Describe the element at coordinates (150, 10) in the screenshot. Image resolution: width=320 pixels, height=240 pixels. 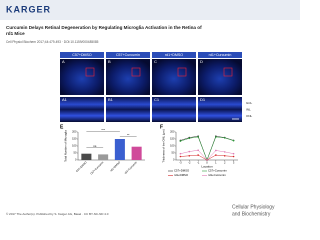
I see `header-band` at that location.